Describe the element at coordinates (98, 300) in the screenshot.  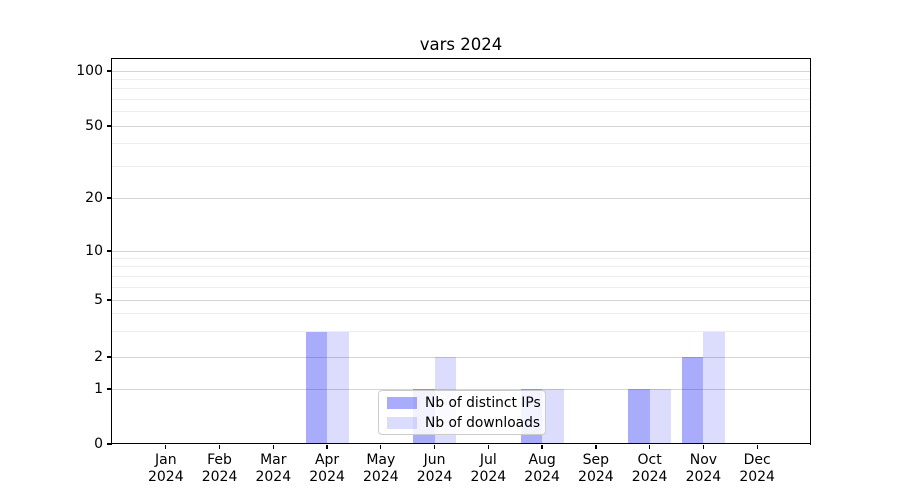
I see `y-tick-label: 5` at that location.